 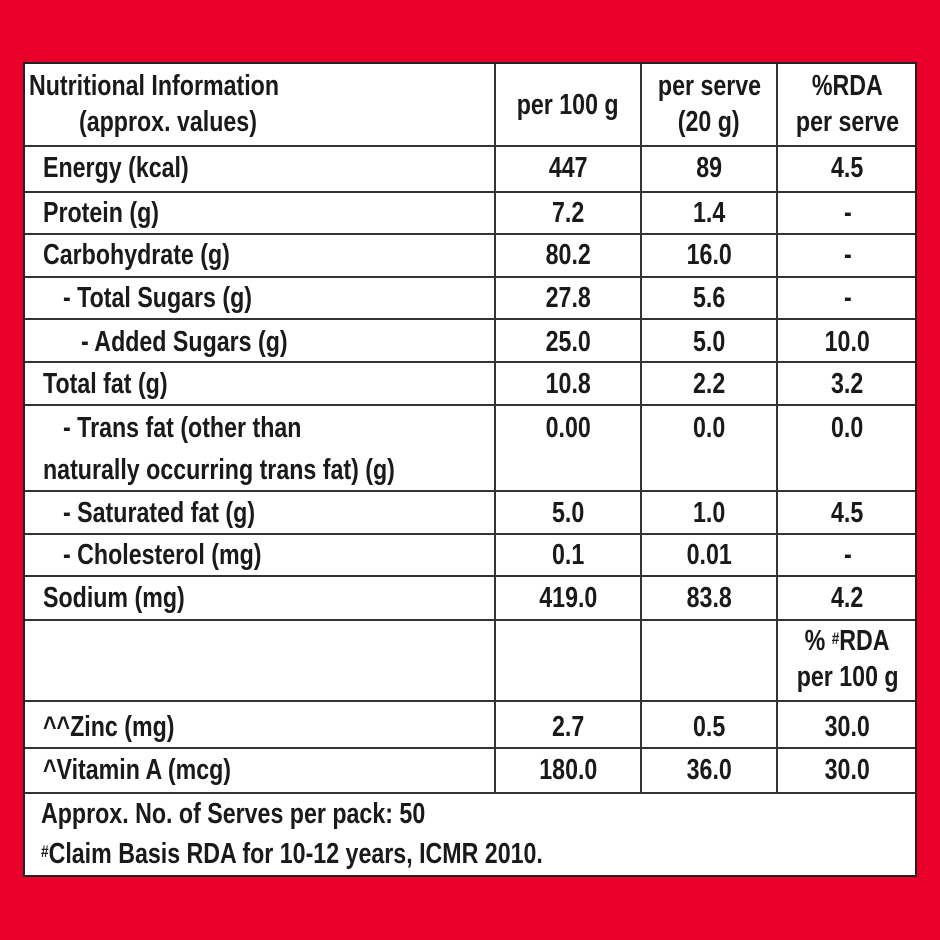 What do you see at coordinates (708, 448) in the screenshot?
I see `value-per-serve: 0.0` at bounding box center [708, 448].